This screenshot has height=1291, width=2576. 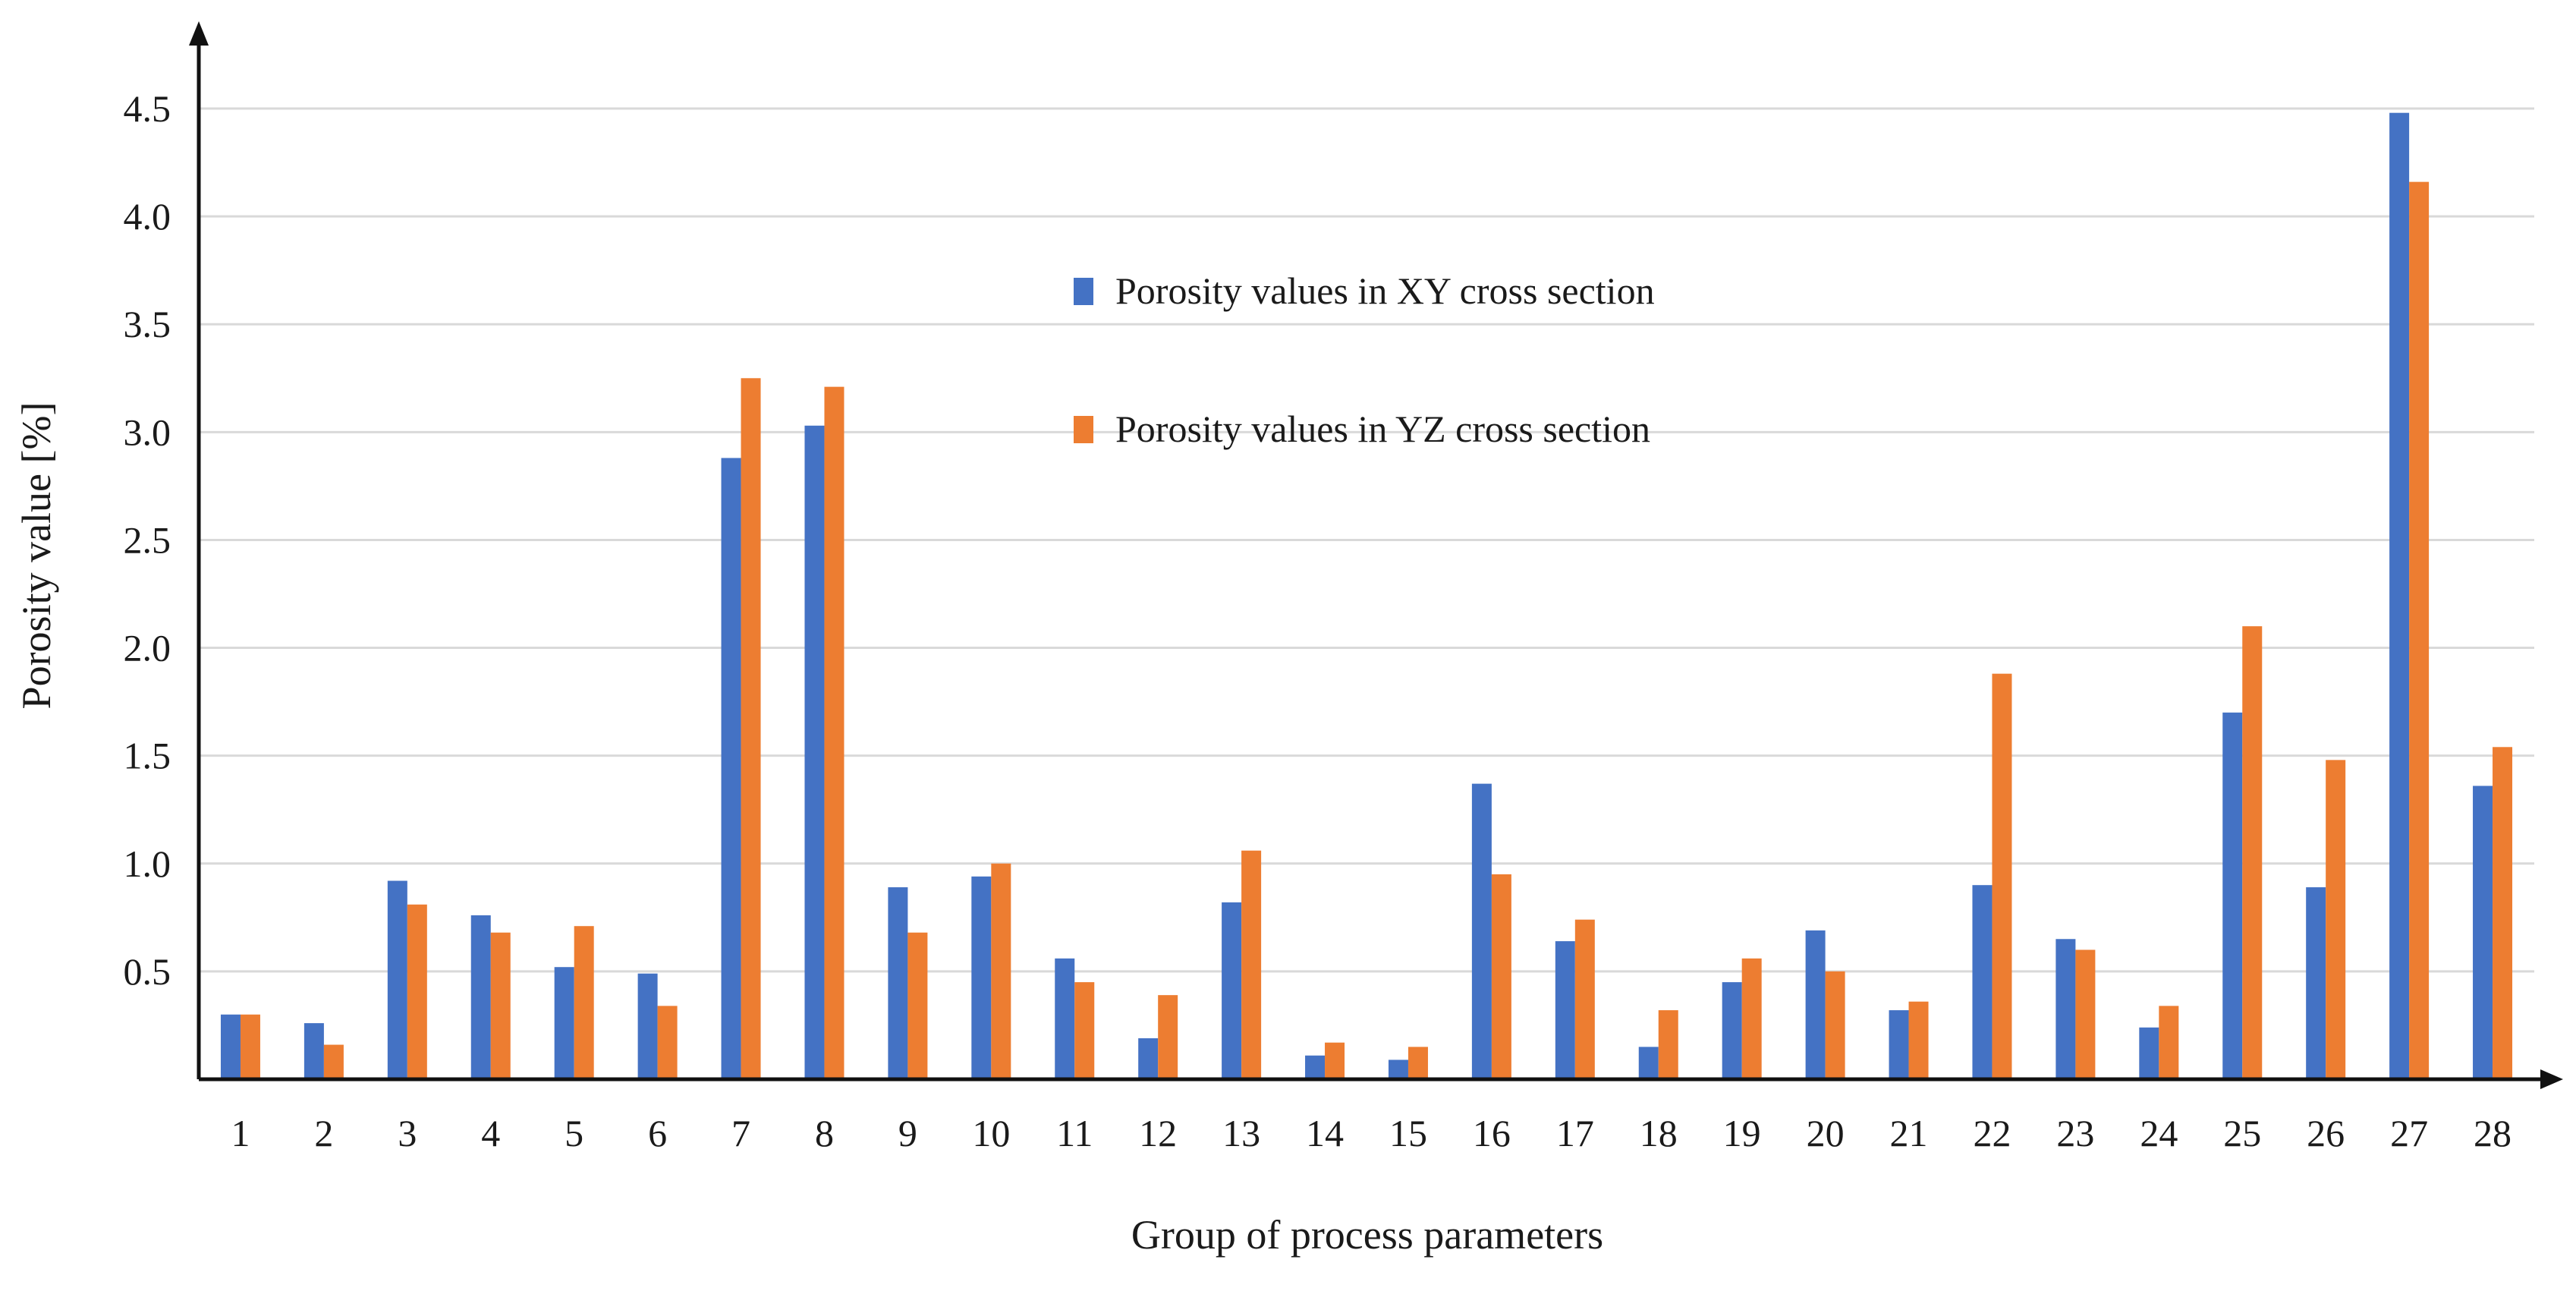 What do you see at coordinates (1575, 1133) in the screenshot?
I see `x-tick-label: 17` at bounding box center [1575, 1133].